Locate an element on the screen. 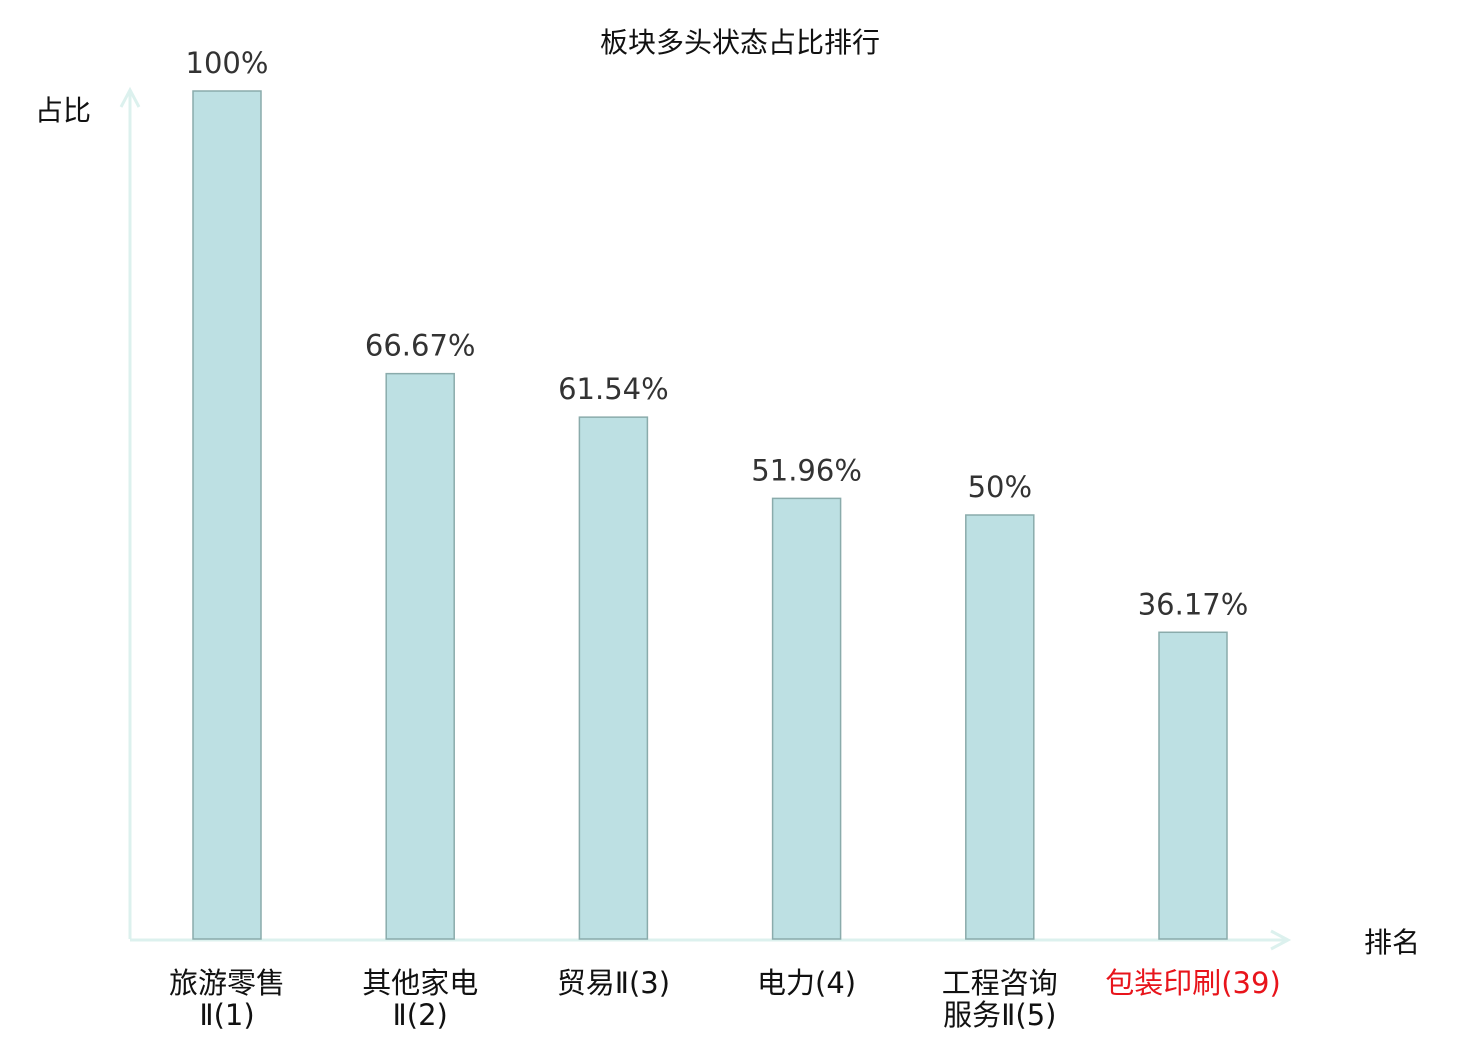 The image size is (1480, 1040). category-label: 包装印刷(39) is located at coordinates (1193, 983).